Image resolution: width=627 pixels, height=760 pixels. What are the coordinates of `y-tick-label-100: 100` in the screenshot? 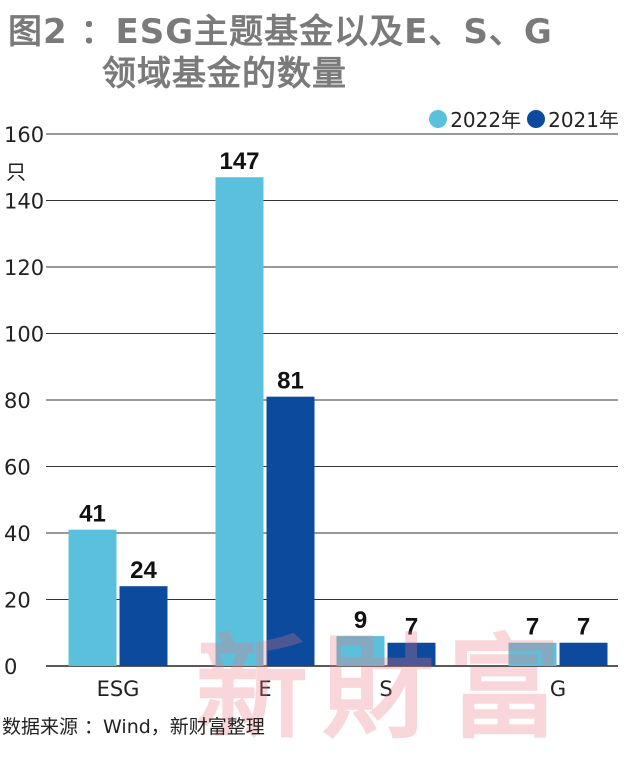 It's located at (24, 335).